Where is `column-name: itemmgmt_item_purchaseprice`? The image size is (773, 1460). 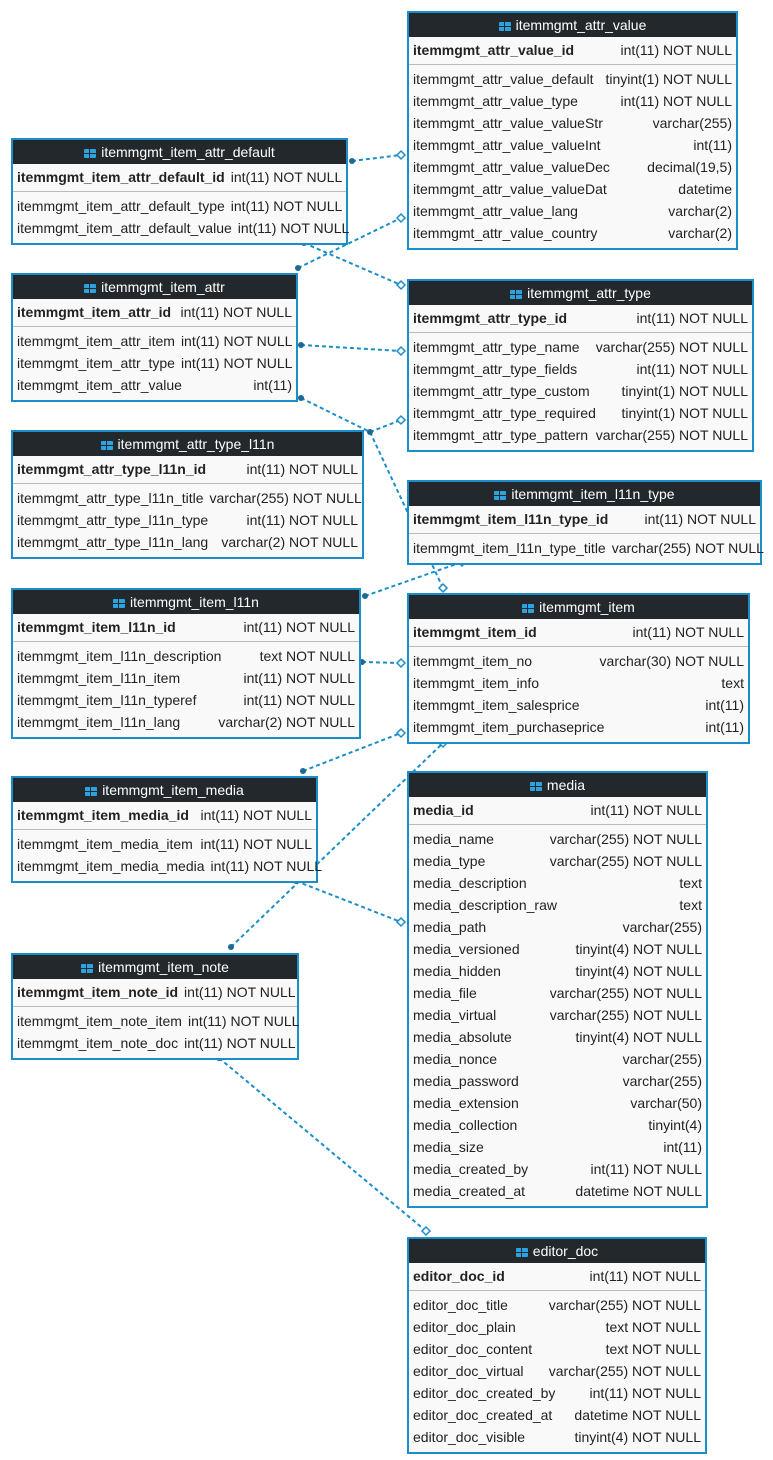 column-name: itemmgmt_item_purchaseprice is located at coordinates (509, 727).